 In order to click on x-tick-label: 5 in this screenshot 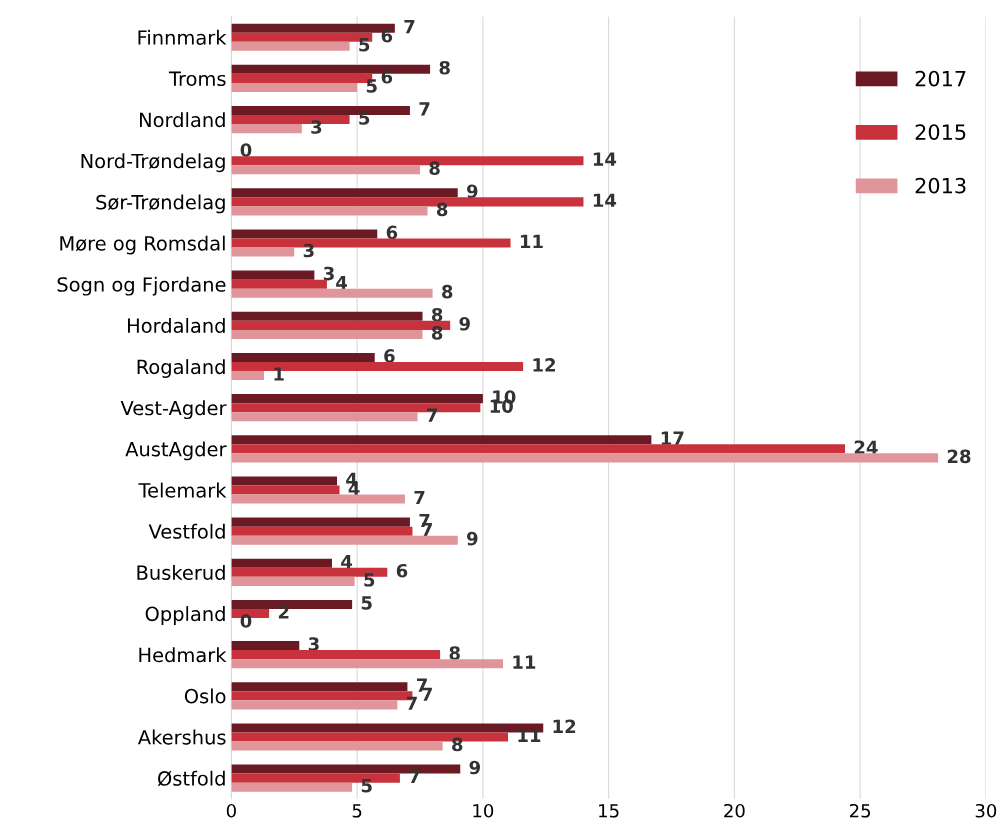, I will do `click(357, 811)`.